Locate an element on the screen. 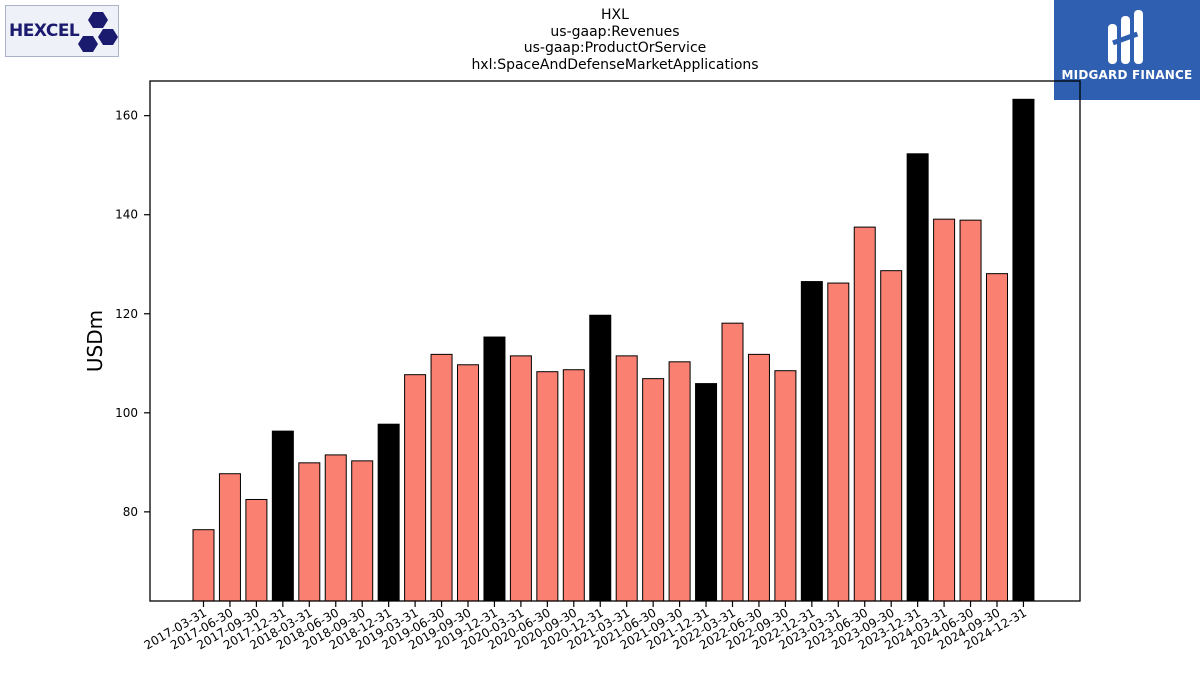 This screenshot has width=1200, height=675. hexagon-cluster-icon is located at coordinates (98, 32).